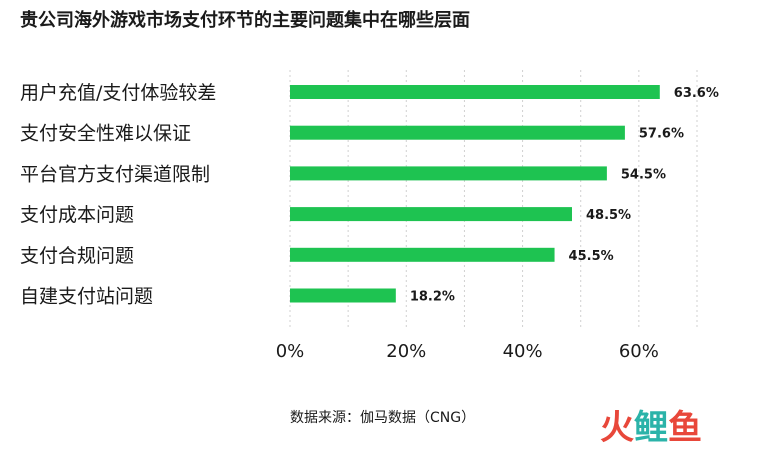 Image resolution: width=773 pixels, height=449 pixels. Describe the element at coordinates (685, 428) in the screenshot. I see `watermark-char: 鱼` at that location.